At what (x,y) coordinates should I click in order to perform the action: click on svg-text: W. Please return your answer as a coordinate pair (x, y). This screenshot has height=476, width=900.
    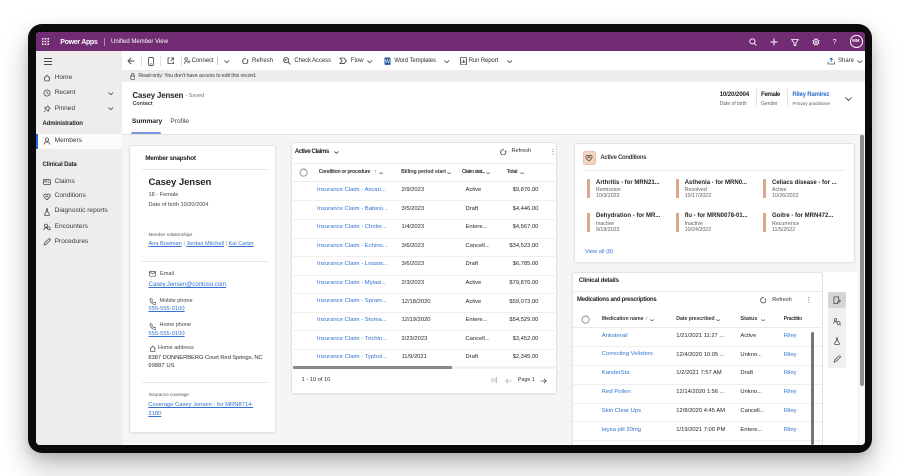
    Looking at the image, I should click on (388, 62).